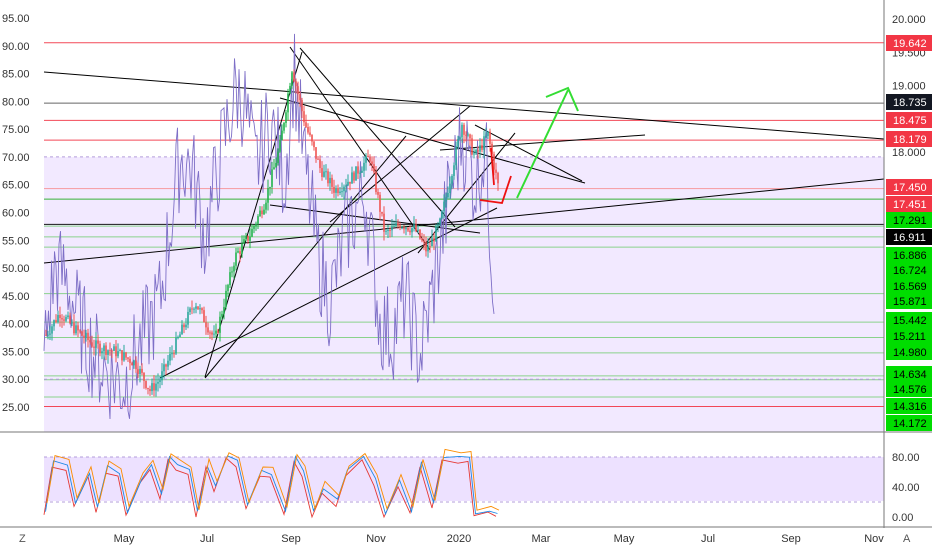 The height and width of the screenshot is (550, 932). I want to click on price-tag-text: 18.179, so click(910, 140).